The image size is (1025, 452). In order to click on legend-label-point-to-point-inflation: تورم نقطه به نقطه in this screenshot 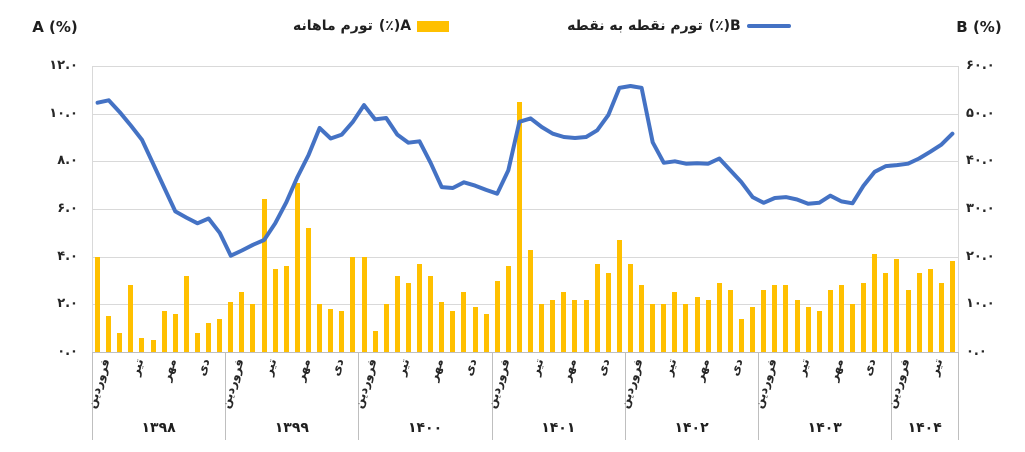, I will do `click(635, 26)`.